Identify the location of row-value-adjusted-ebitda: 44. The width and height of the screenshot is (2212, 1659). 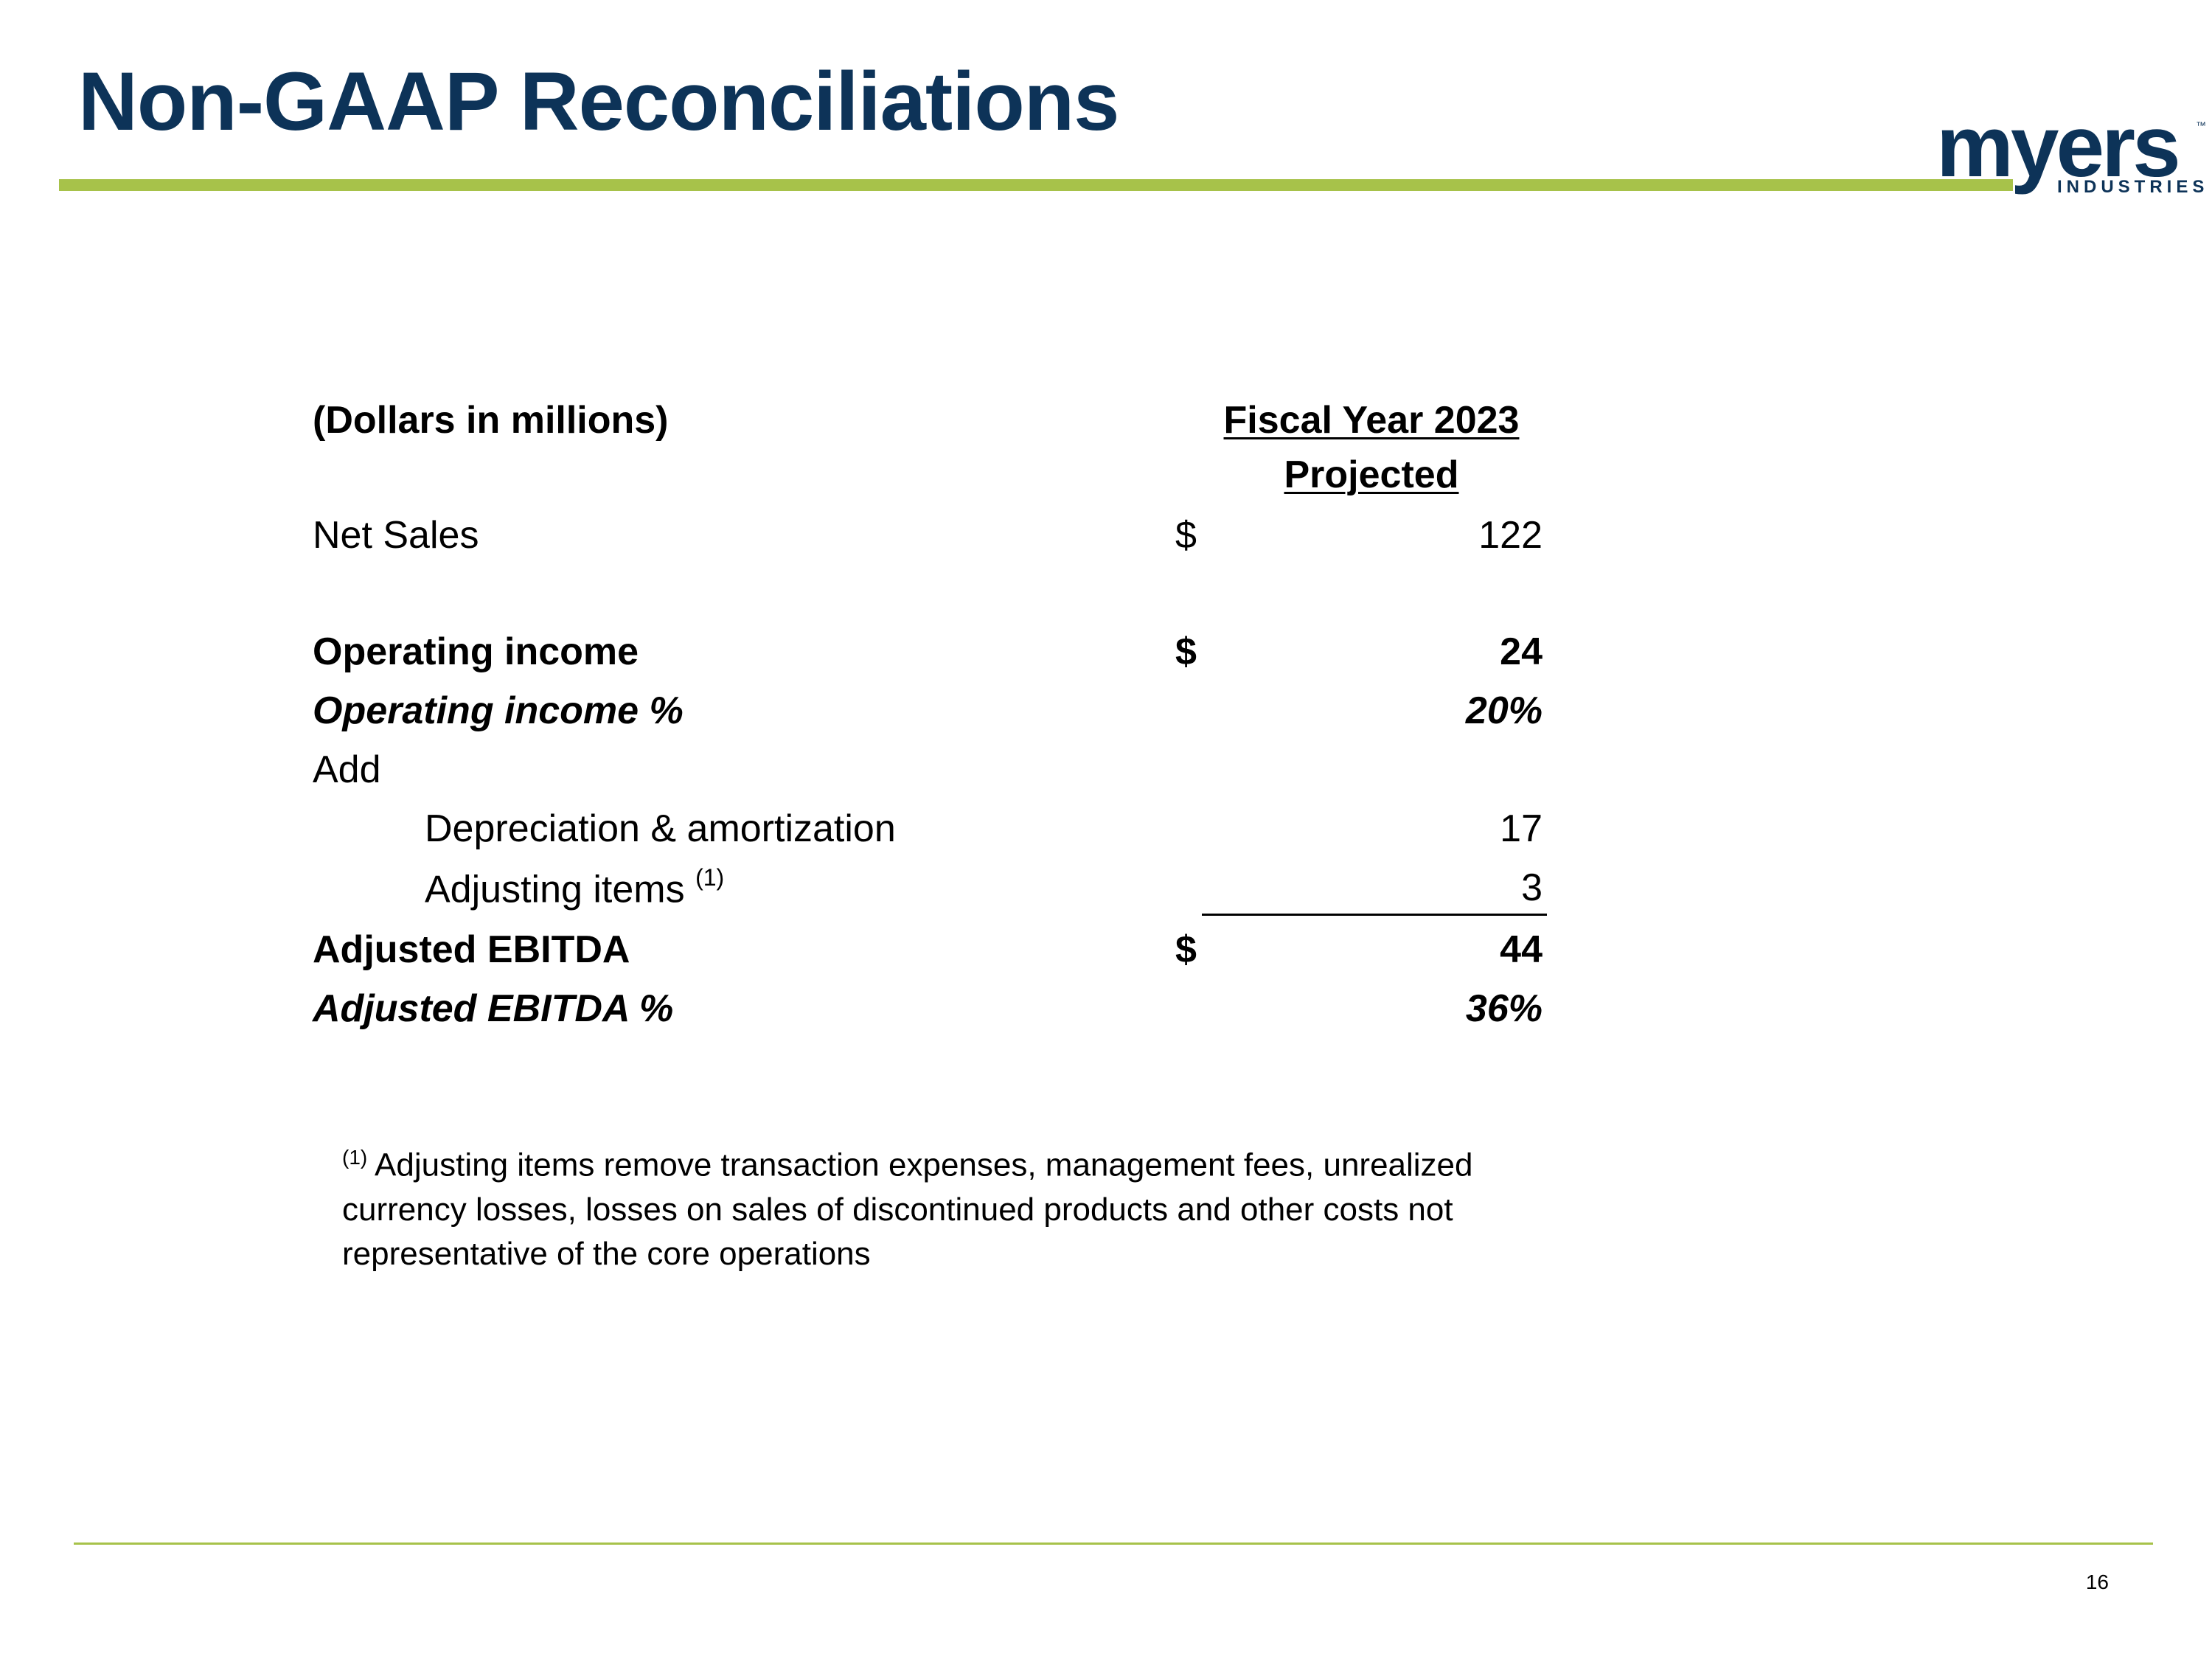
(1521, 949).